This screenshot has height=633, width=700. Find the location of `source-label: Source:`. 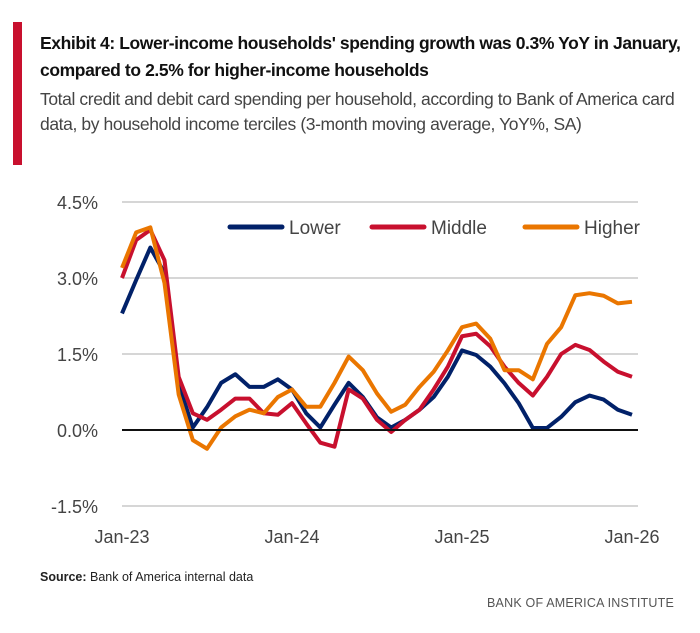

source-label: Source: is located at coordinates (63, 577).